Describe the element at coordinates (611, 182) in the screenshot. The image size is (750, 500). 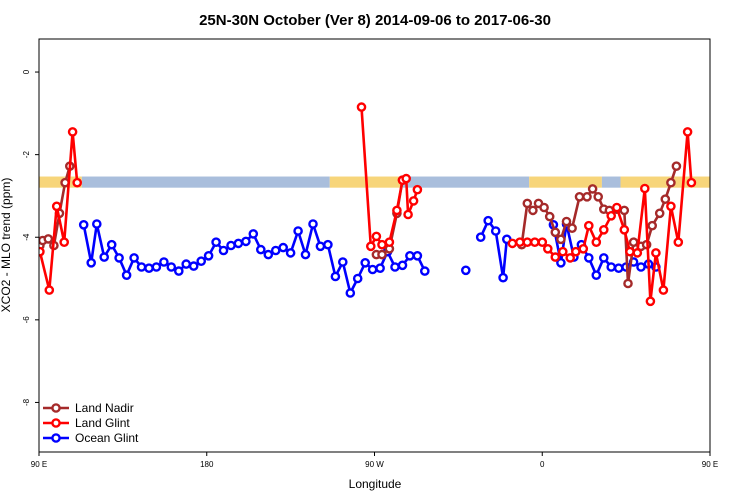
I see `band-segment-ocean` at that location.